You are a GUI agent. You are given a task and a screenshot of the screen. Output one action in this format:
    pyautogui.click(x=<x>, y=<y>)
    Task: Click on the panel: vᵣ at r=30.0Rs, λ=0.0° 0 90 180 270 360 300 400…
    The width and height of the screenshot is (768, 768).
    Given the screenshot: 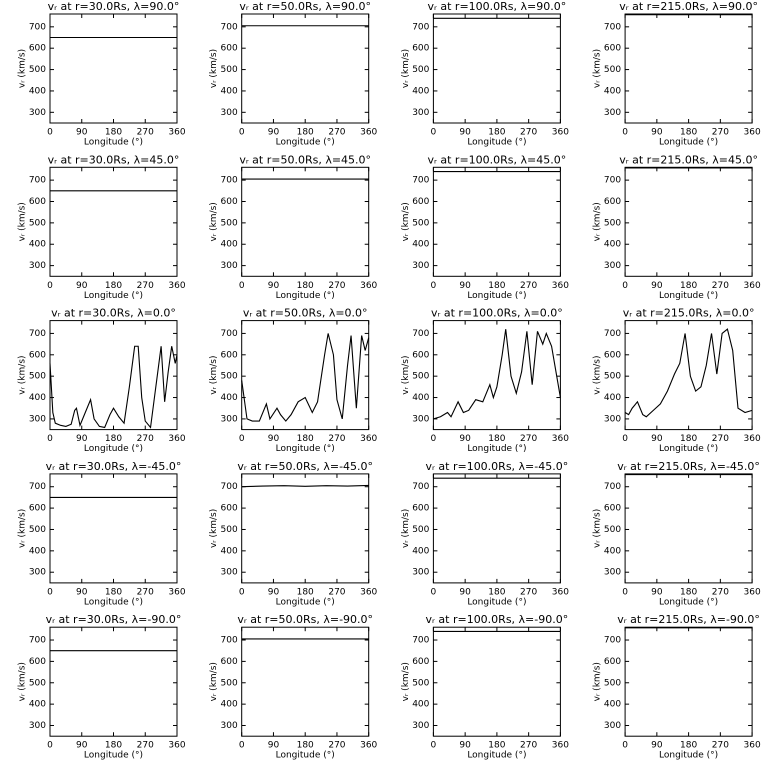 What is the action you would take?
    pyautogui.click(x=102, y=381)
    